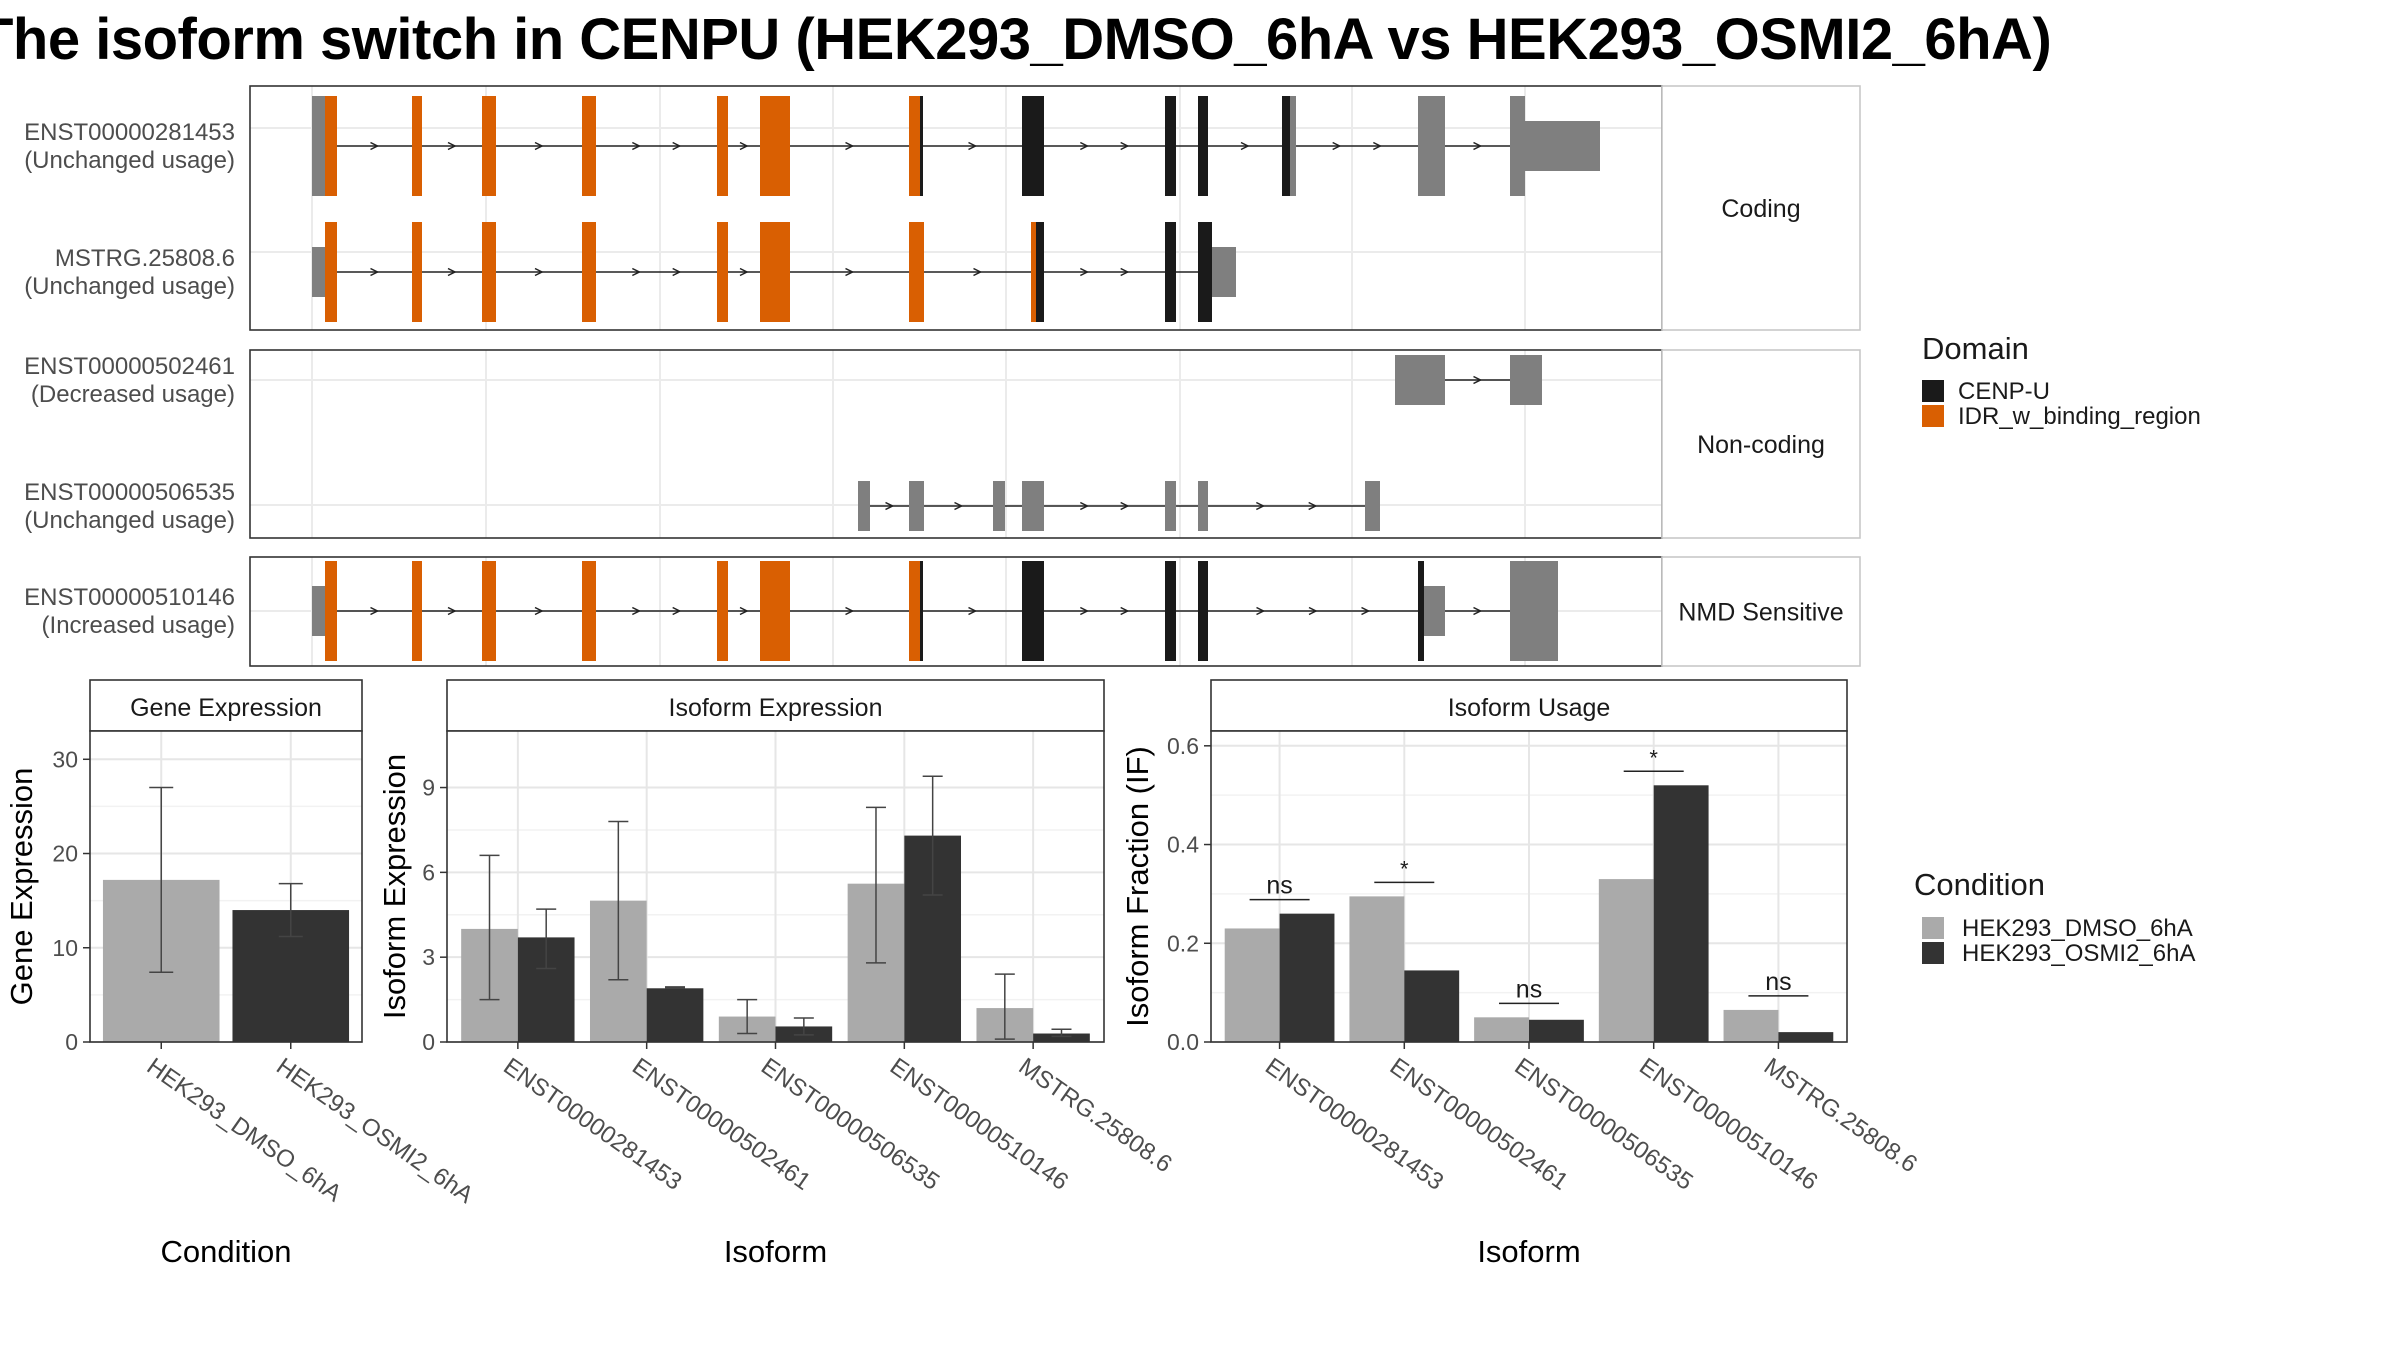 This screenshot has height=1350, width=2400. I want to click on transcript-id-label: ENST00000506535, so click(129, 492).